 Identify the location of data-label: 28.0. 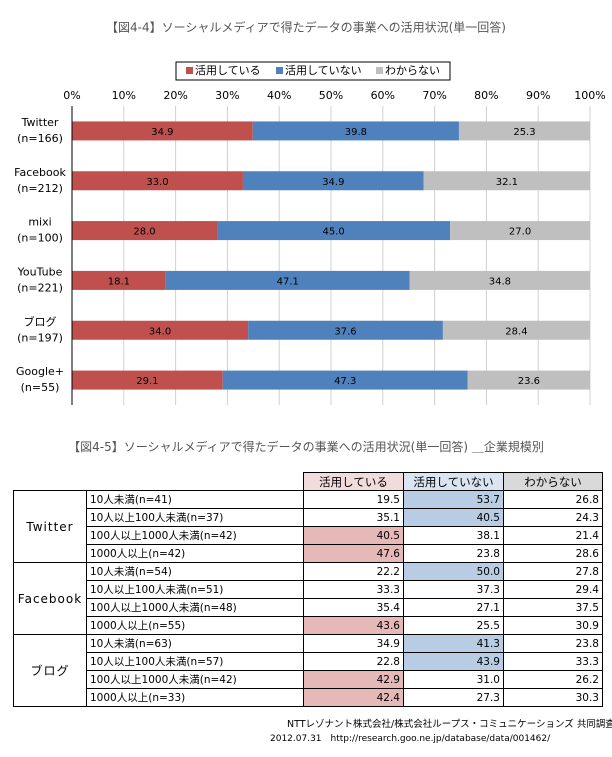
(144, 232).